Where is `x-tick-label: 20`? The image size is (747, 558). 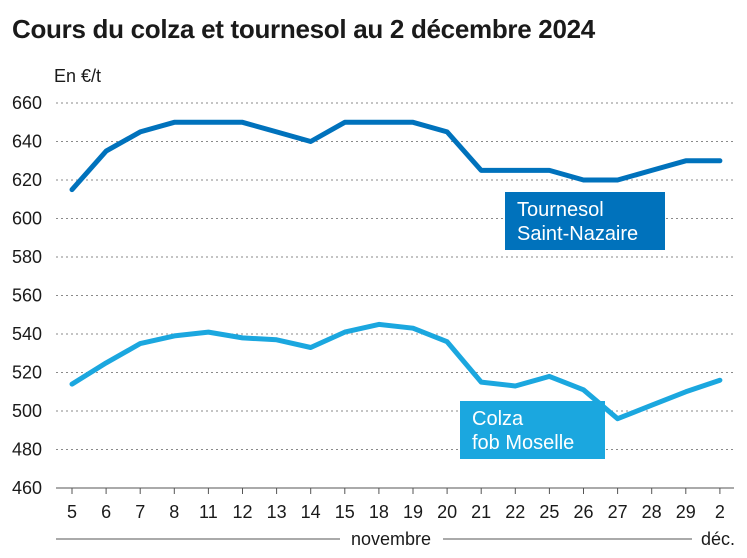 x-tick-label: 20 is located at coordinates (447, 512).